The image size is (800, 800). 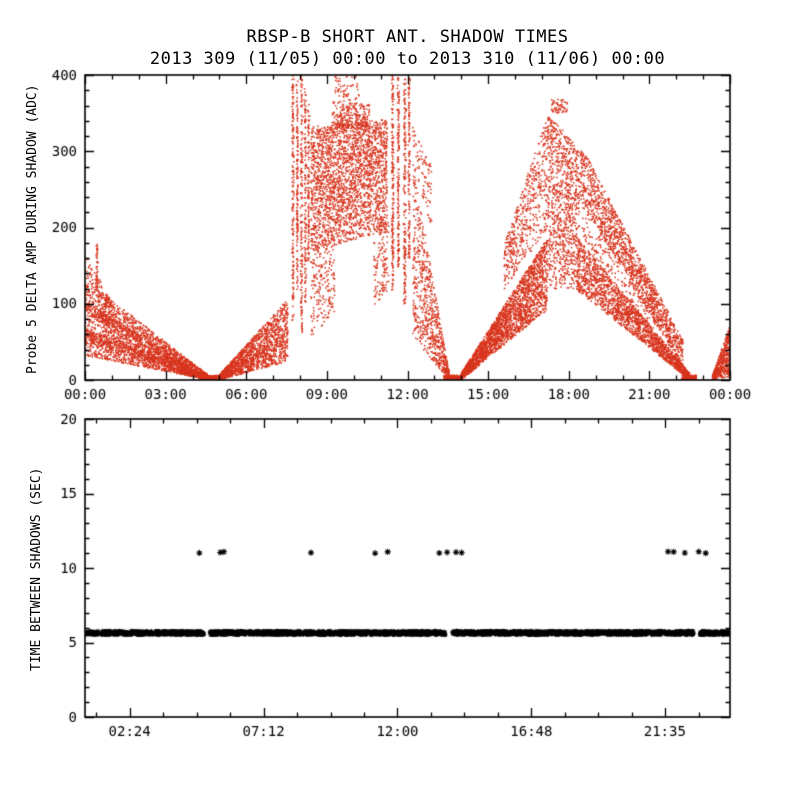 I want to click on bottom-y-axis-label: TIME BETWEEN SHADOWS (SEC), so click(x=36, y=569).